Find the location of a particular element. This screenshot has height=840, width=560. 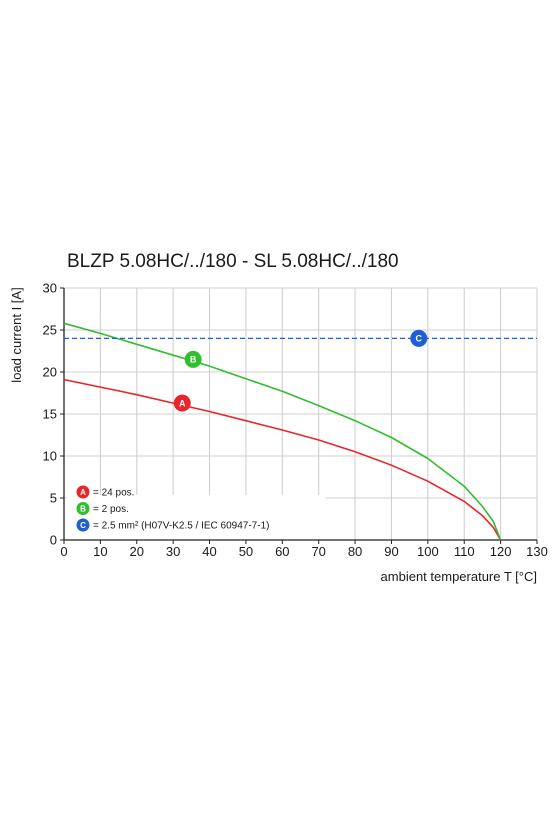

x-tick-label-2: 20 is located at coordinates (137, 551).